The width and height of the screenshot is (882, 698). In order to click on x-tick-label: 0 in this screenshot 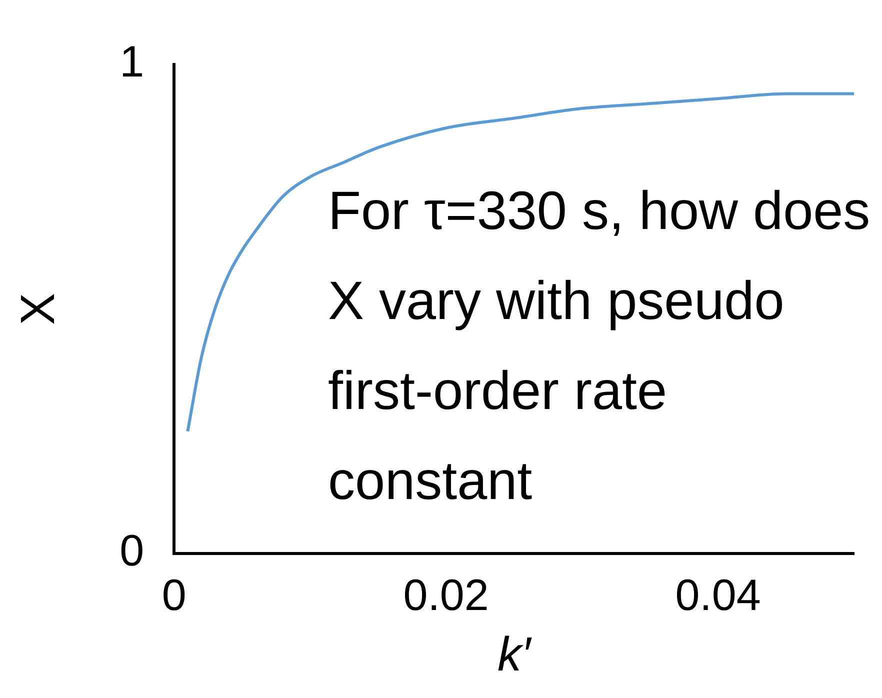, I will do `click(174, 595)`.